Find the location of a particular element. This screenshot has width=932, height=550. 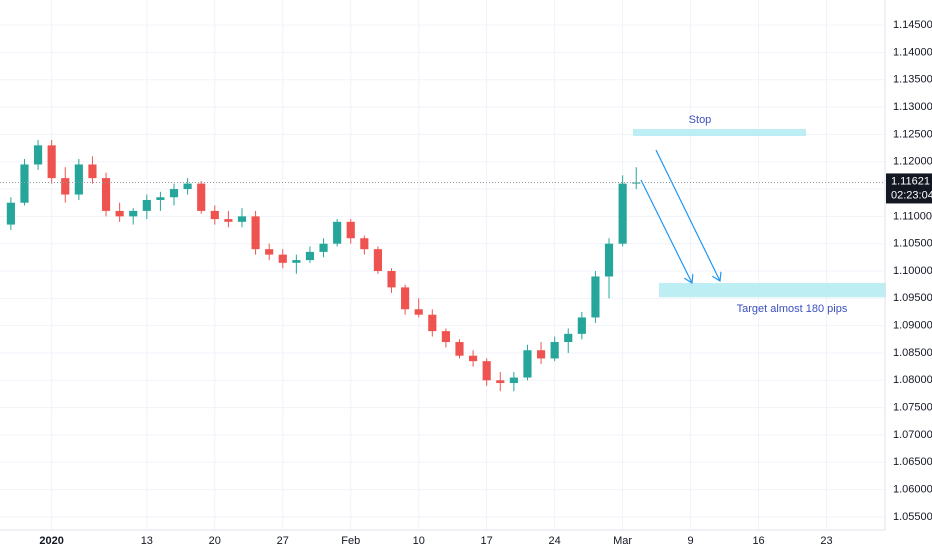

y-tick-label: 1.12000 is located at coordinates (912, 162).